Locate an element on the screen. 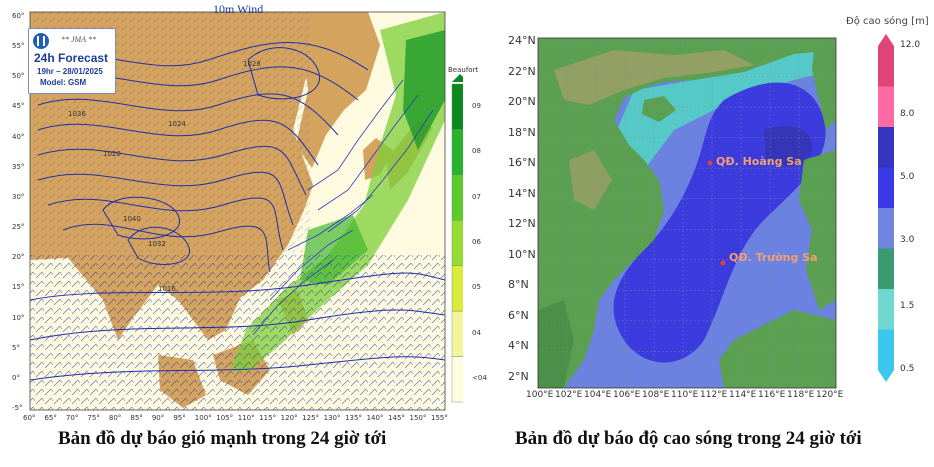 This screenshot has height=467, width=934. wave-lat-label: 6°N is located at coordinates (518, 315).